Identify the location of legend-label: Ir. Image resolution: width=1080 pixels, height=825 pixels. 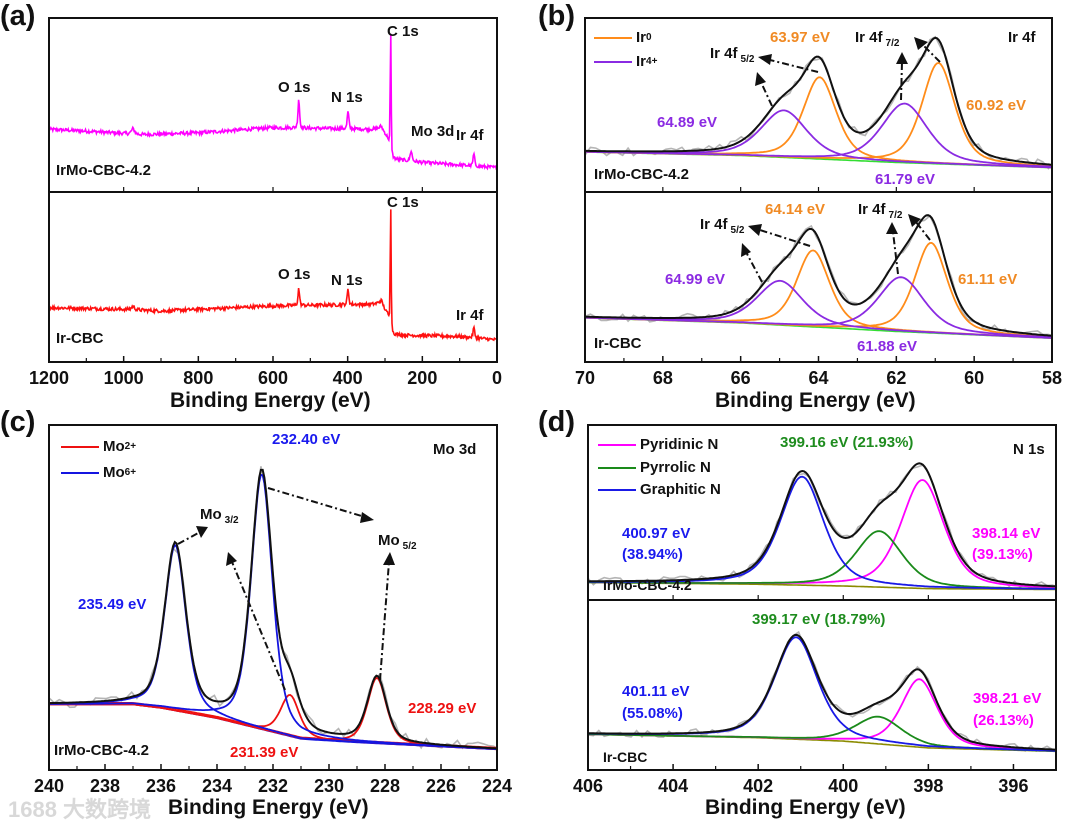
(641, 61).